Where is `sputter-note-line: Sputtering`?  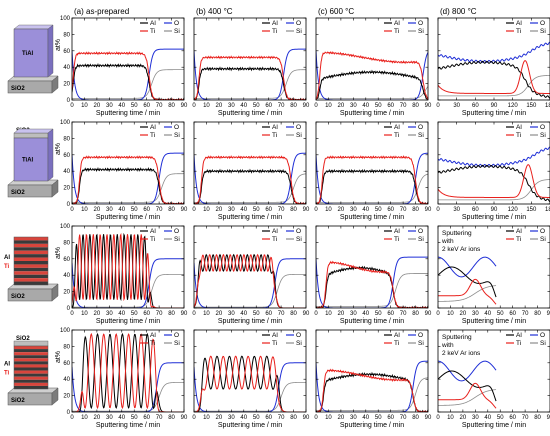
sputter-note-line: Sputtering is located at coordinates (457, 233).